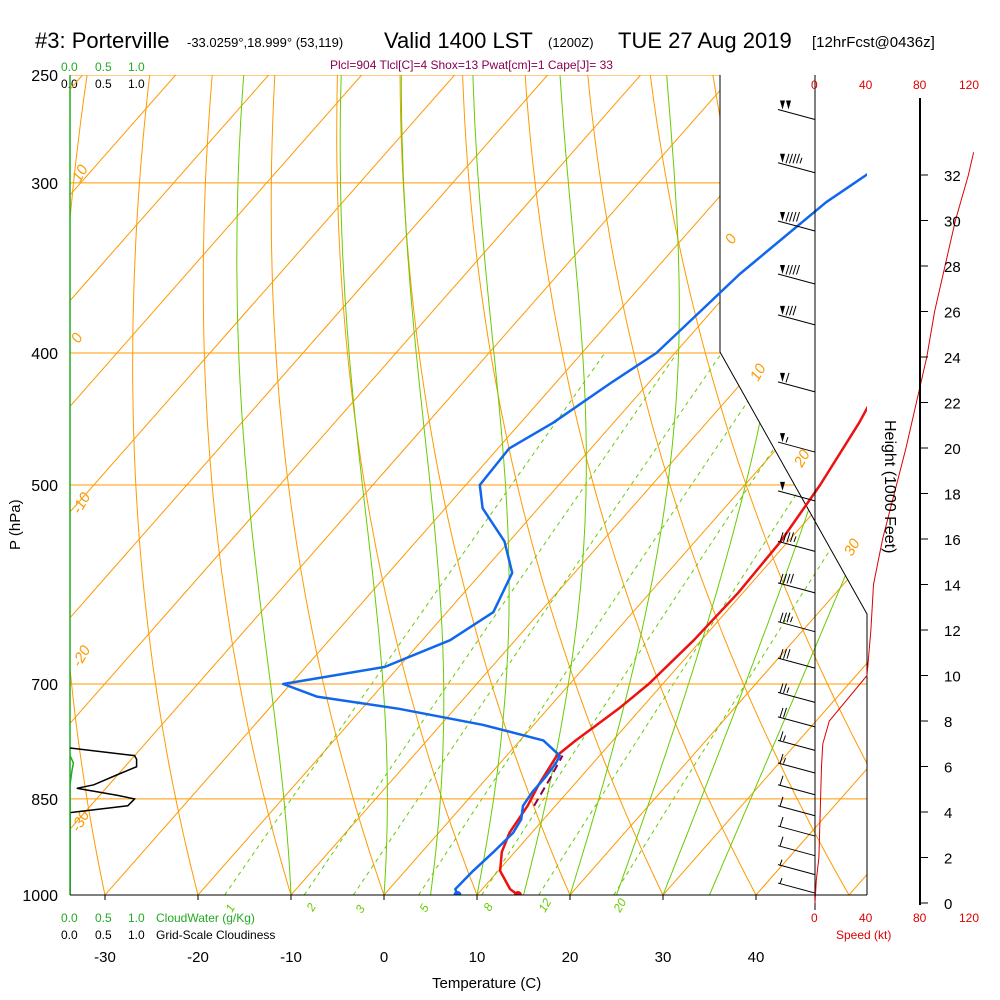 The height and width of the screenshot is (1000, 1000). I want to click on height-tick-label: 12, so click(952, 631).